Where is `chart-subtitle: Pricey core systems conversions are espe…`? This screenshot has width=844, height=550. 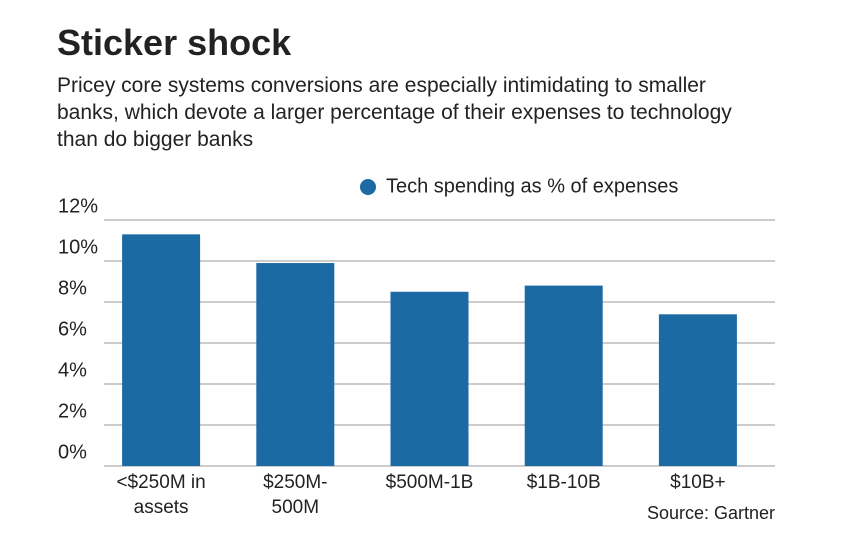 chart-subtitle: Pricey core systems conversions are espe… is located at coordinates (394, 112).